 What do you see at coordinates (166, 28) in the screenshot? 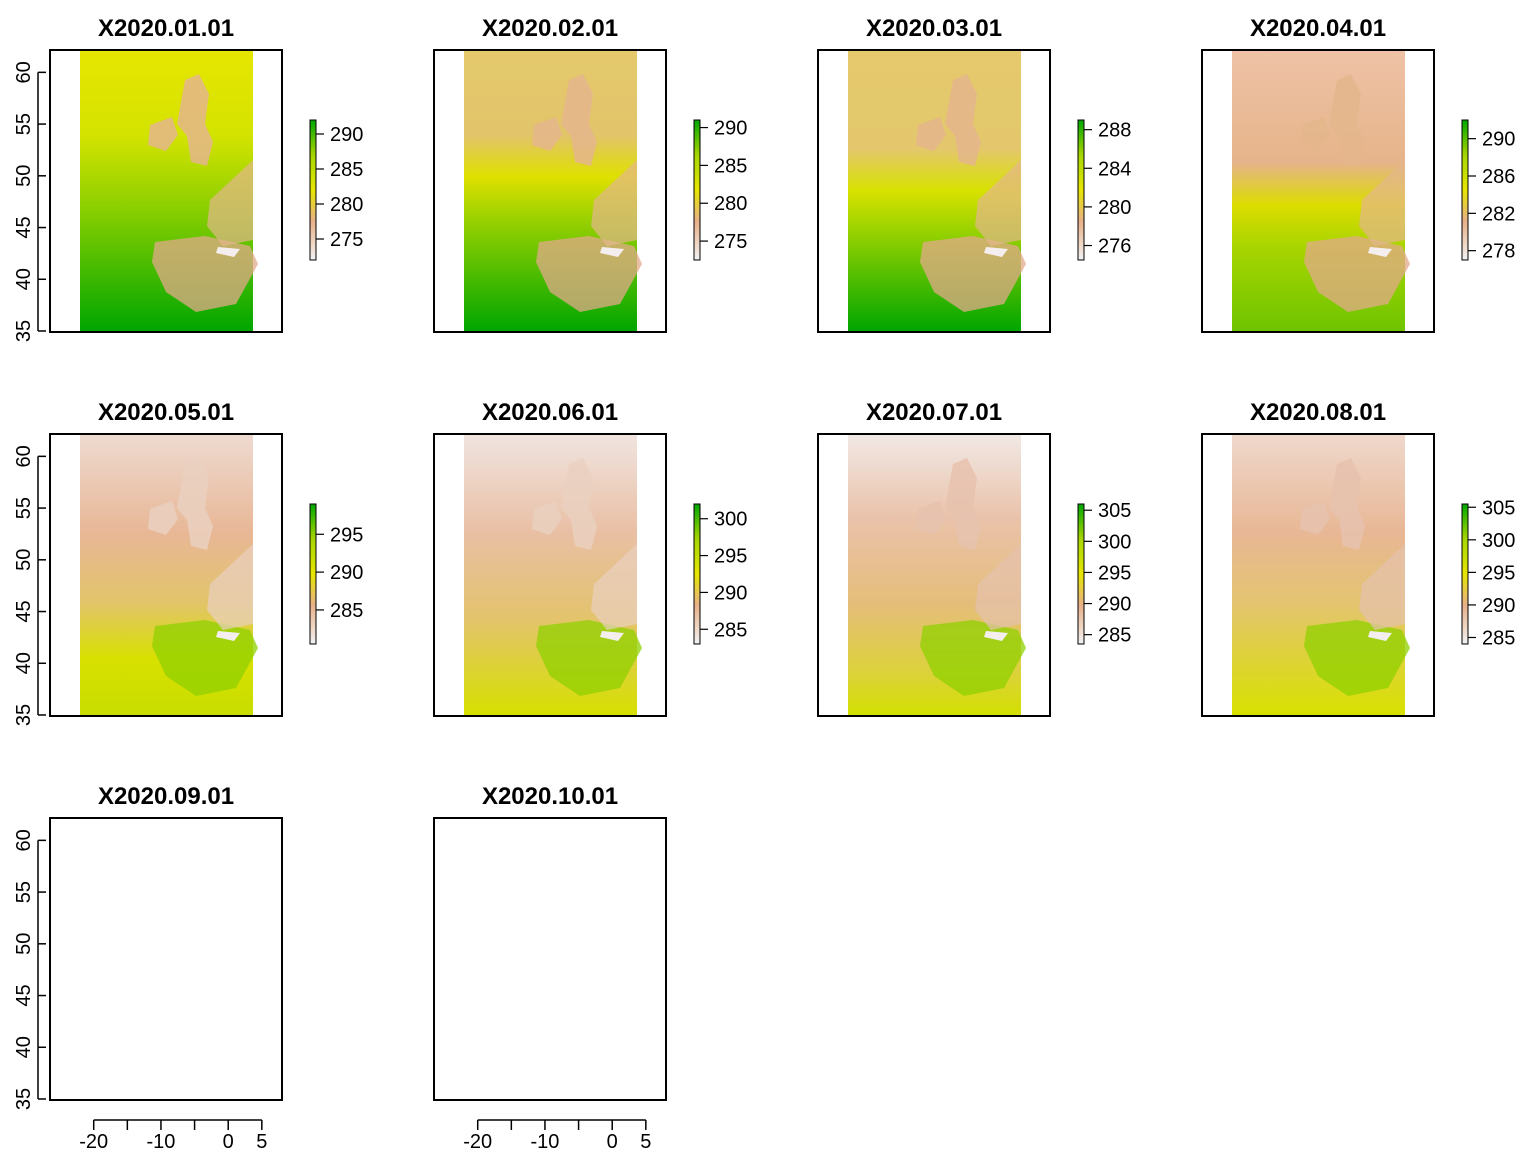
I see `panel-title: X2020.01.01` at bounding box center [166, 28].